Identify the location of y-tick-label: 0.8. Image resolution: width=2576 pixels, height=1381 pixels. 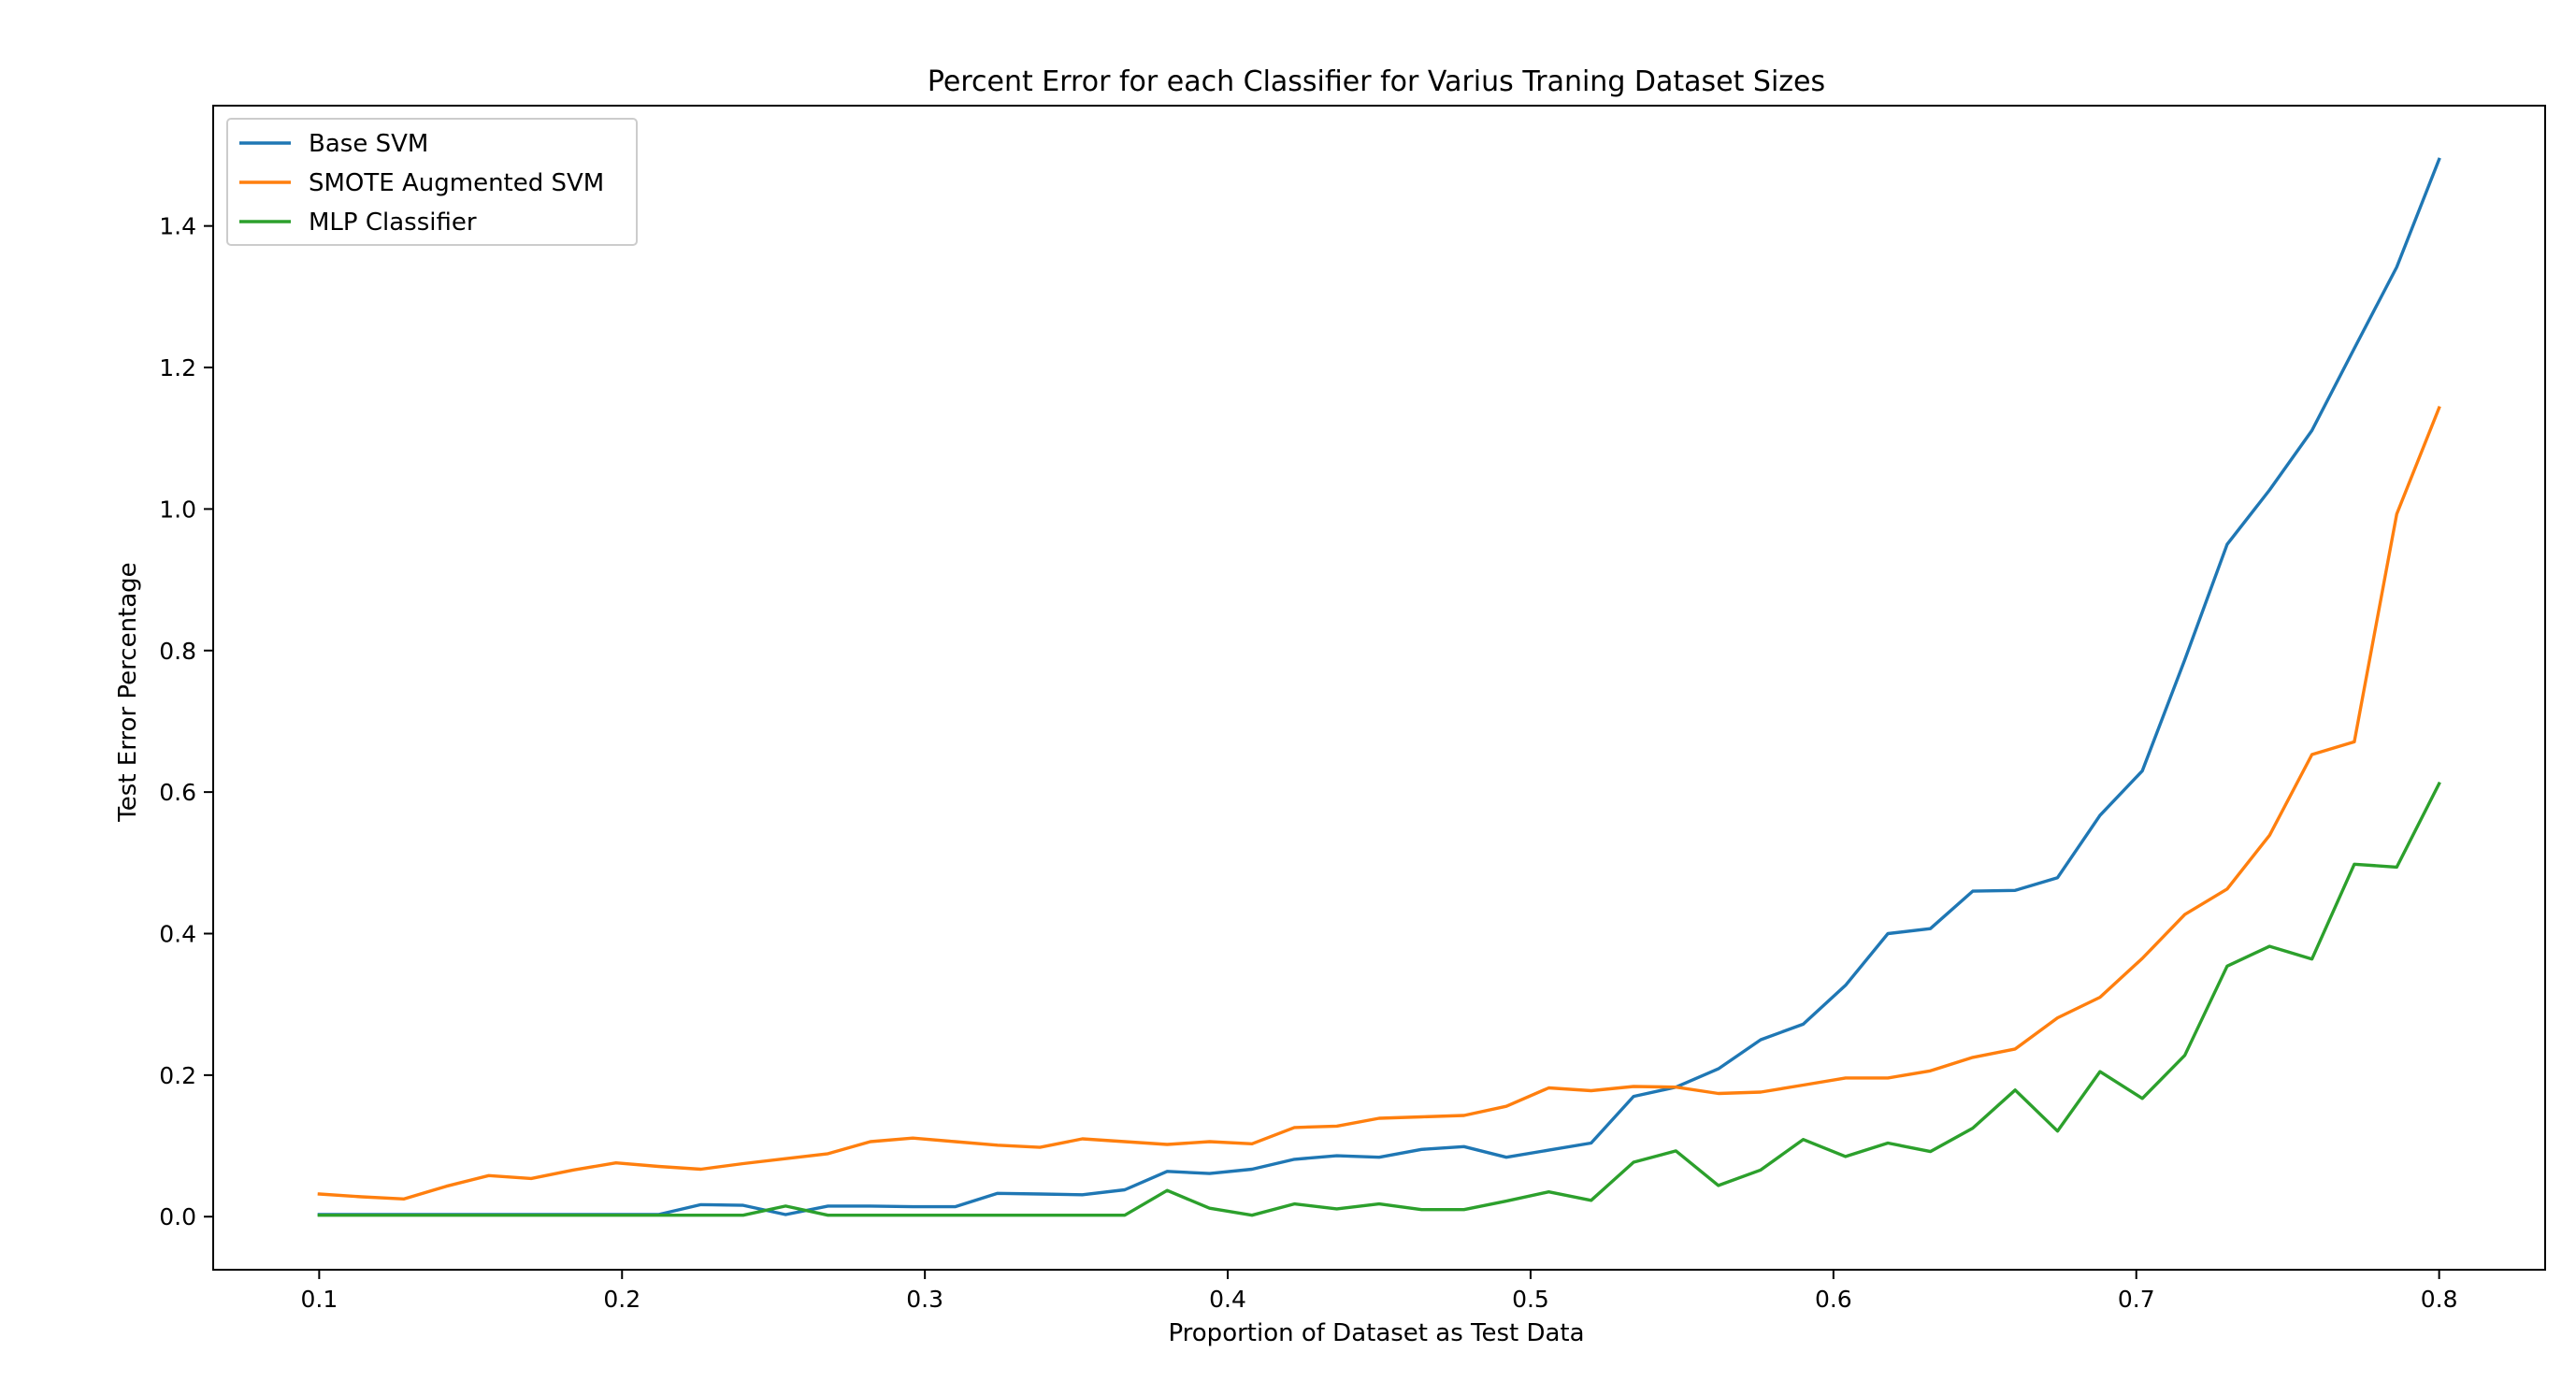
(178, 651).